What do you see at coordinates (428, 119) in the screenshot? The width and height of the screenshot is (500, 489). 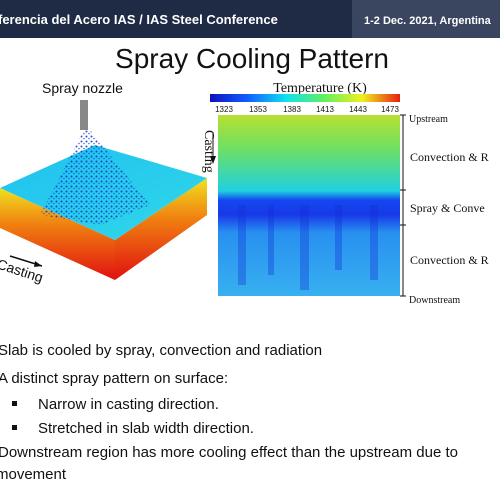 I see `region-label: Upstream` at bounding box center [428, 119].